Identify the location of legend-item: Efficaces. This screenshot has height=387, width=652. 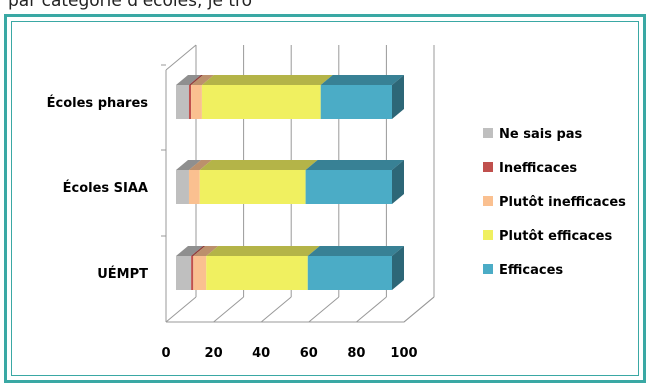
(523, 270).